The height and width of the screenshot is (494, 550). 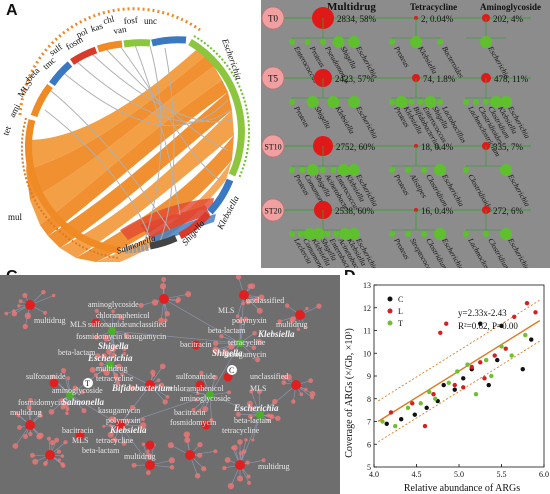 What do you see at coordinates (78, 430) in the screenshot?
I see `node-bacitracin-l2: bacitracin` at bounding box center [78, 430].